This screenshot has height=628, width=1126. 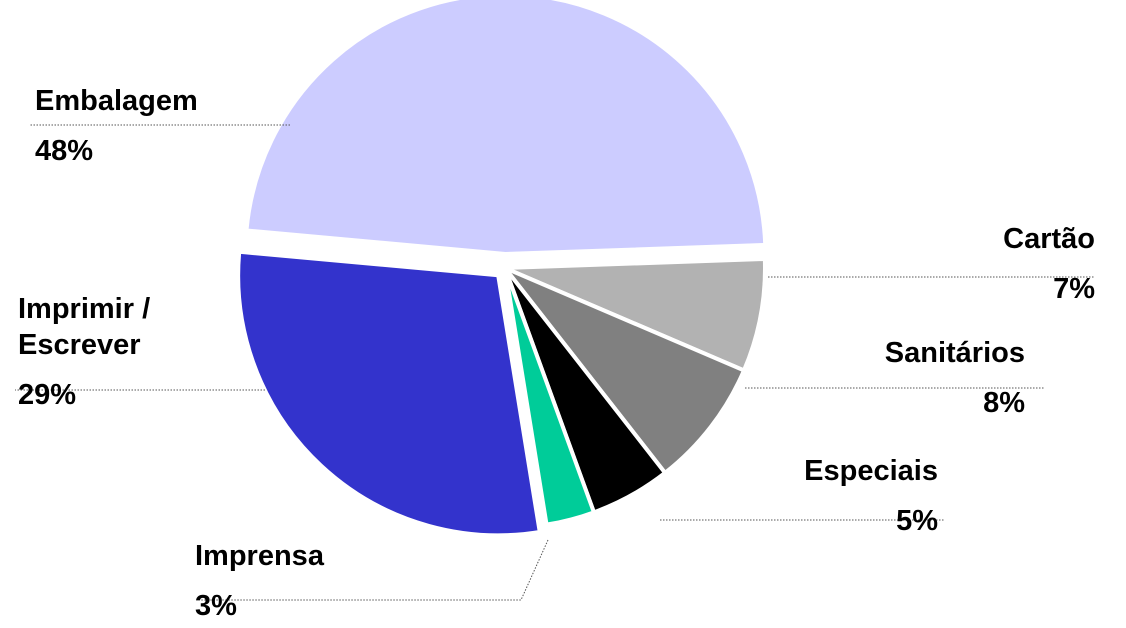 I want to click on category-label: Sanitários, so click(x=955, y=353).